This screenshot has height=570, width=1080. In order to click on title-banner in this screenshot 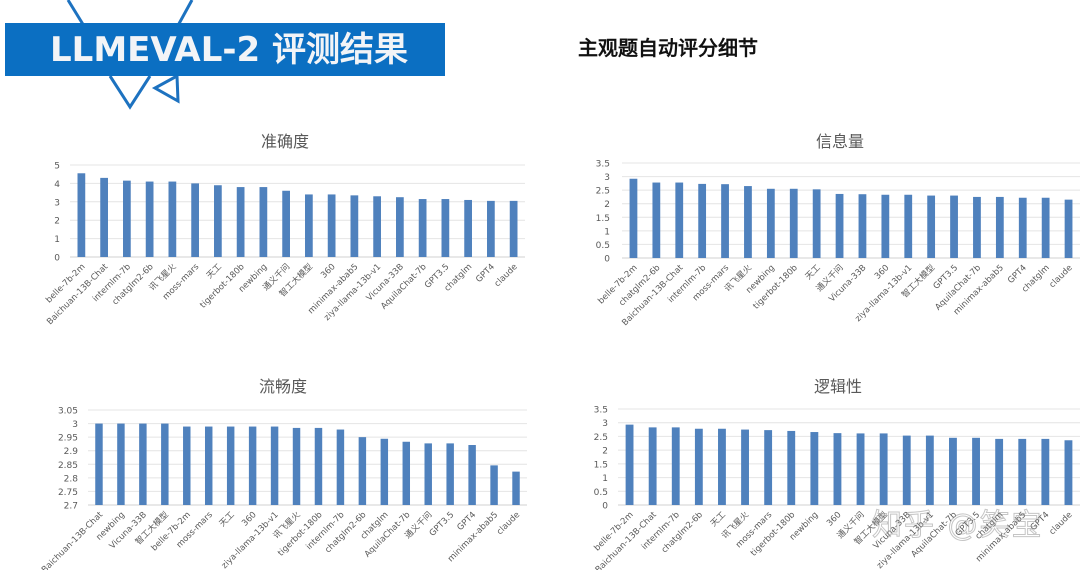, I will do `click(225, 49)`.